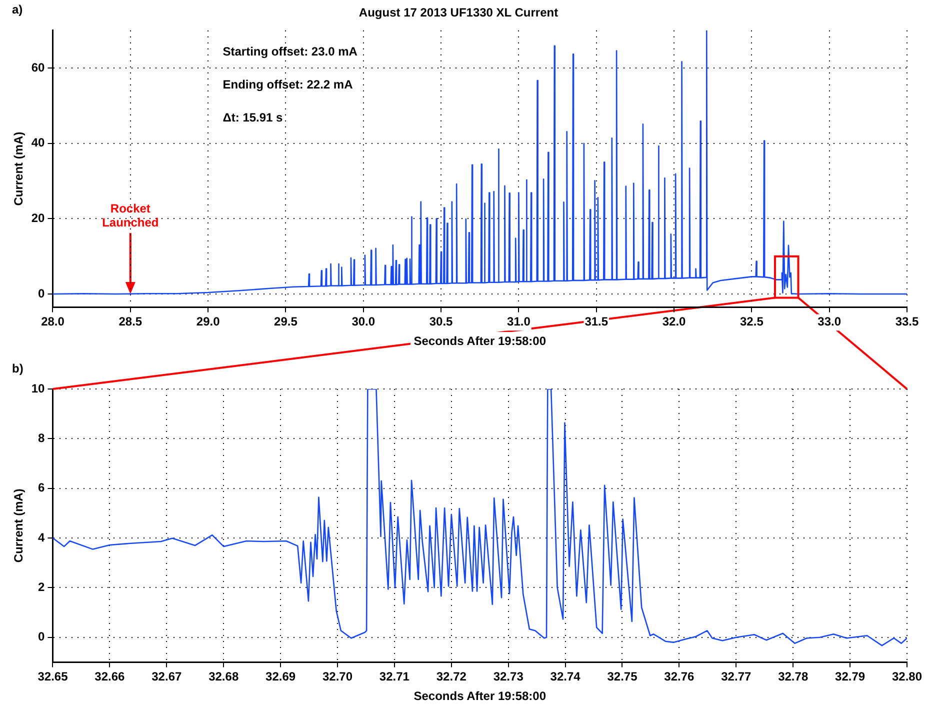 The image size is (929, 710). What do you see at coordinates (130, 321) in the screenshot?
I see `x-tick-label: 28.5` at bounding box center [130, 321].